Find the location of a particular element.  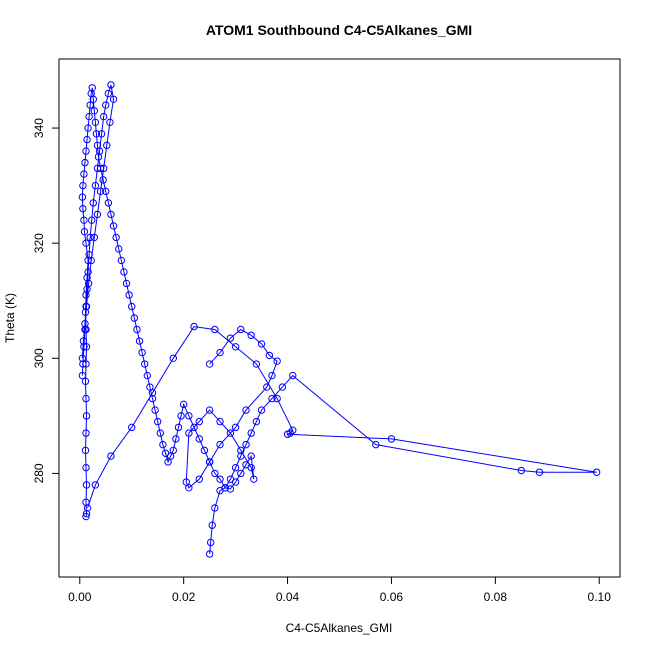

x-tick-label: 0.06 is located at coordinates (392, 597).